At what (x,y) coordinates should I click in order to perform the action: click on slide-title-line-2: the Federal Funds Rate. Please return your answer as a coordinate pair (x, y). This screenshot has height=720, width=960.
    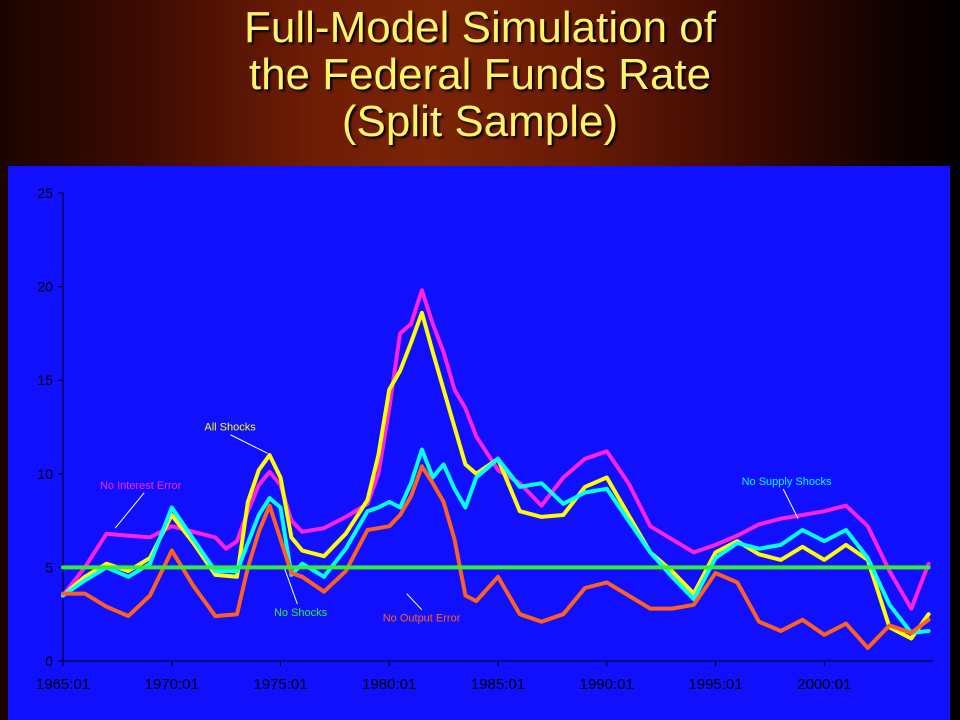
    Looking at the image, I should click on (480, 74).